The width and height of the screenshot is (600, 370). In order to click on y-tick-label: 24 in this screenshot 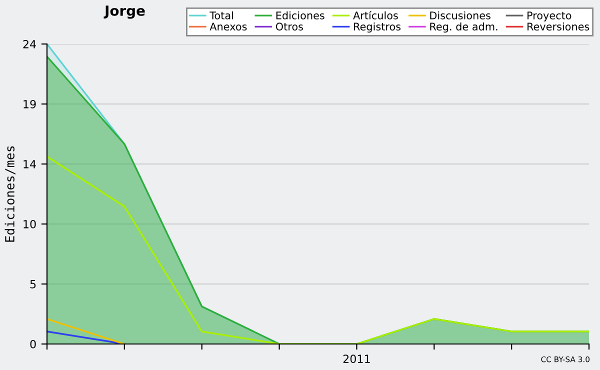, I will do `click(29, 44)`.